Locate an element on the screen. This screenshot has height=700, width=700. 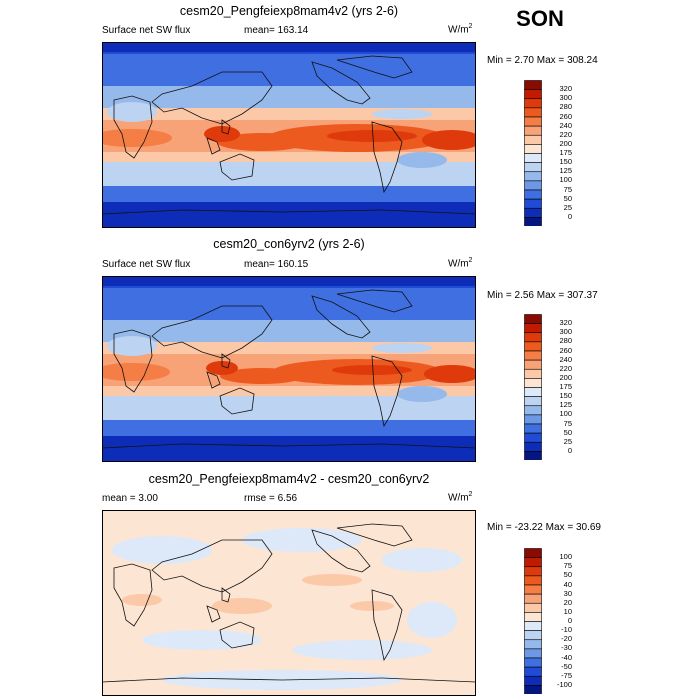
panel-2-colorbar is located at coordinates (533, 387).